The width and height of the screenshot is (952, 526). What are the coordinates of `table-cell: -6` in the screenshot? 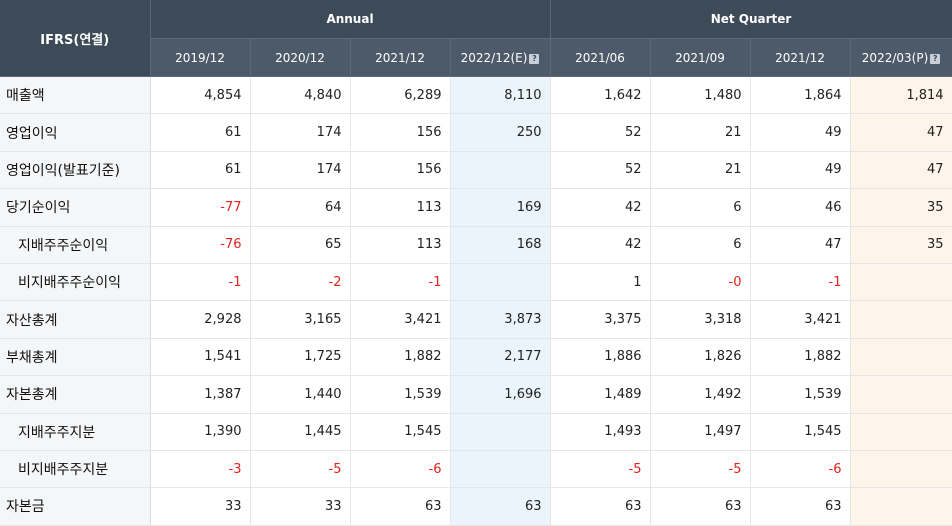 It's located at (800, 469).